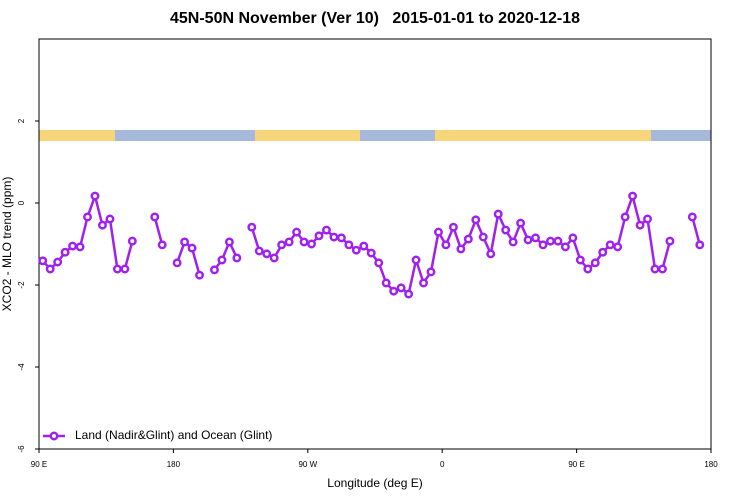  I want to click on y-tick-label: -6, so click(21, 449).